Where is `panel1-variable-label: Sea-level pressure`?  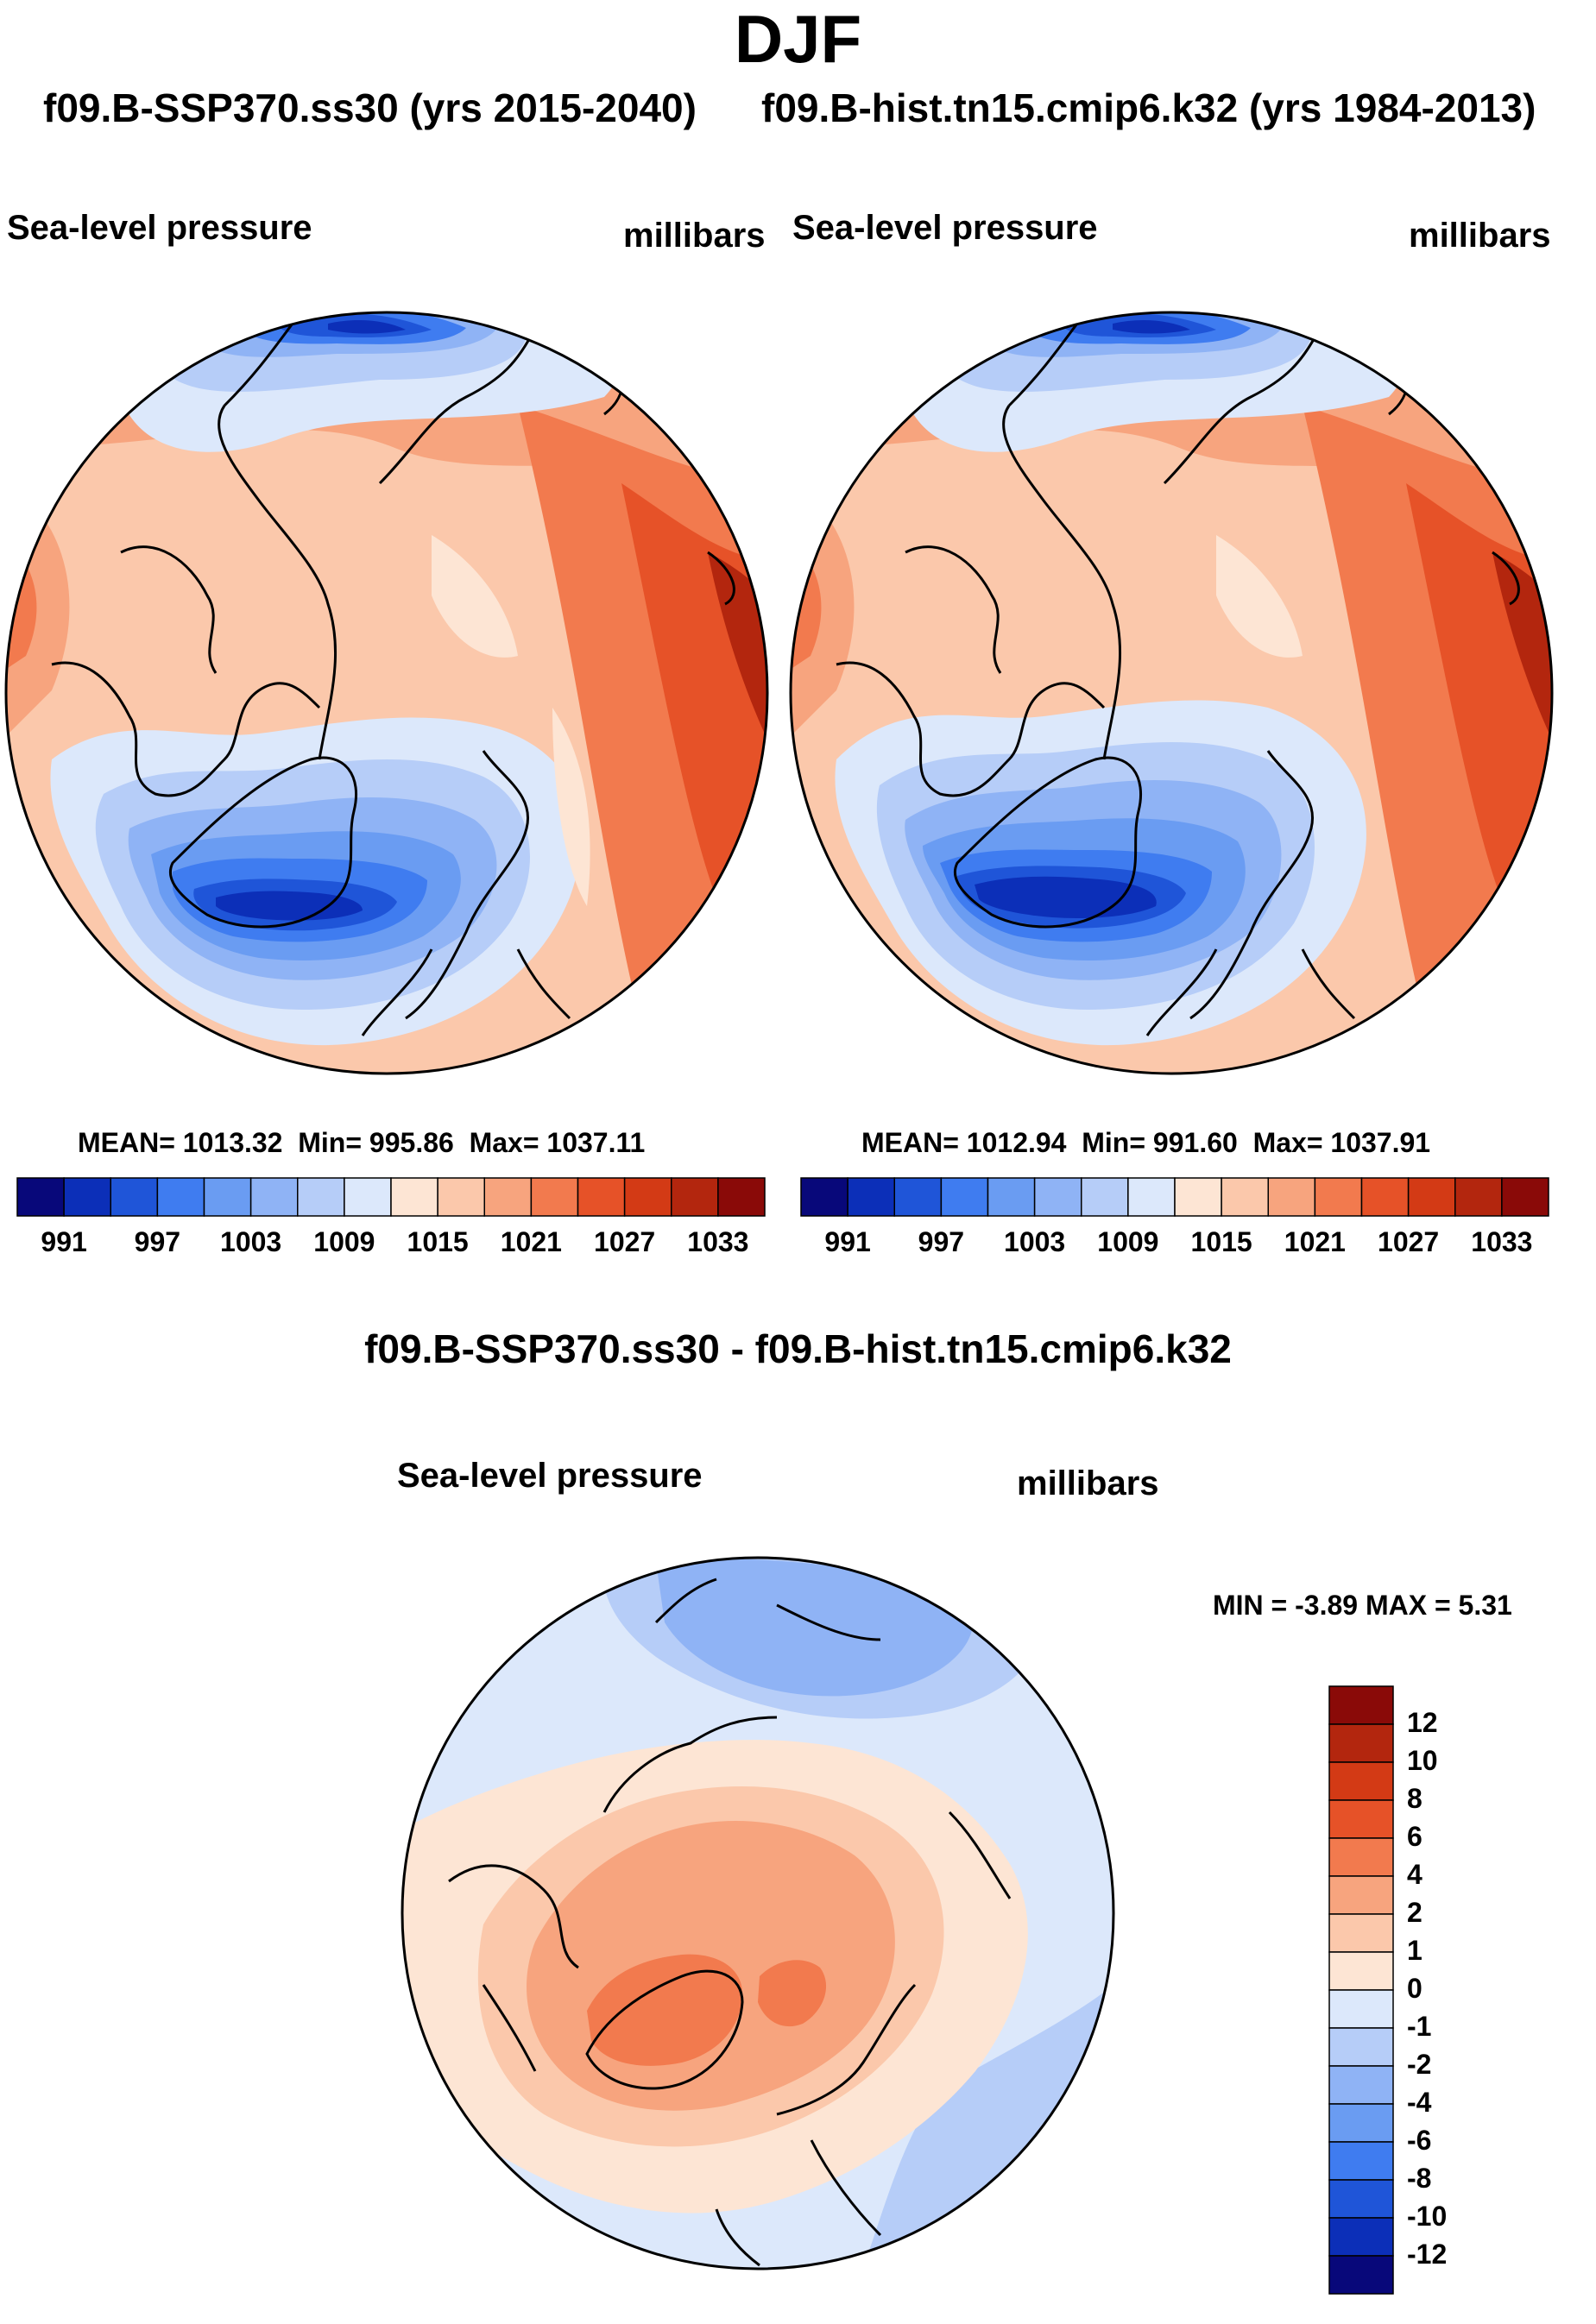 panel1-variable-label: Sea-level pressure is located at coordinates (159, 228).